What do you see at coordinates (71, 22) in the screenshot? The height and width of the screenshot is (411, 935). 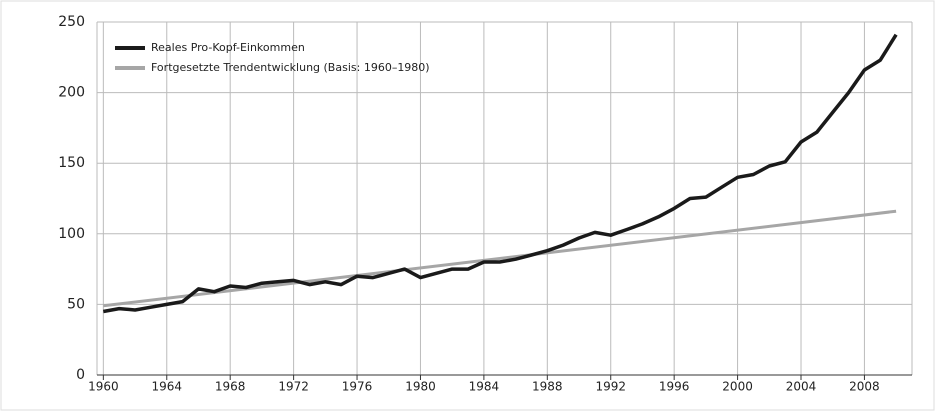 I see `y-tick-label: 250` at bounding box center [71, 22].